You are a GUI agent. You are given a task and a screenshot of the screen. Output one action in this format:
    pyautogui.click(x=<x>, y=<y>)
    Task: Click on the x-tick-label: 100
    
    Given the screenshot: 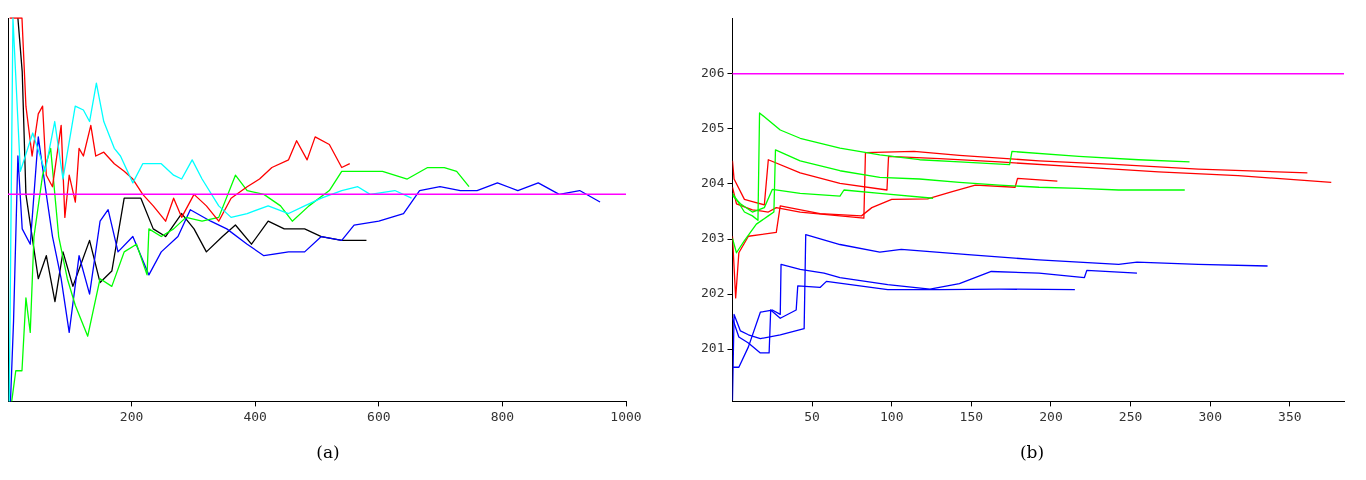 What is the action you would take?
    pyautogui.click(x=891, y=416)
    